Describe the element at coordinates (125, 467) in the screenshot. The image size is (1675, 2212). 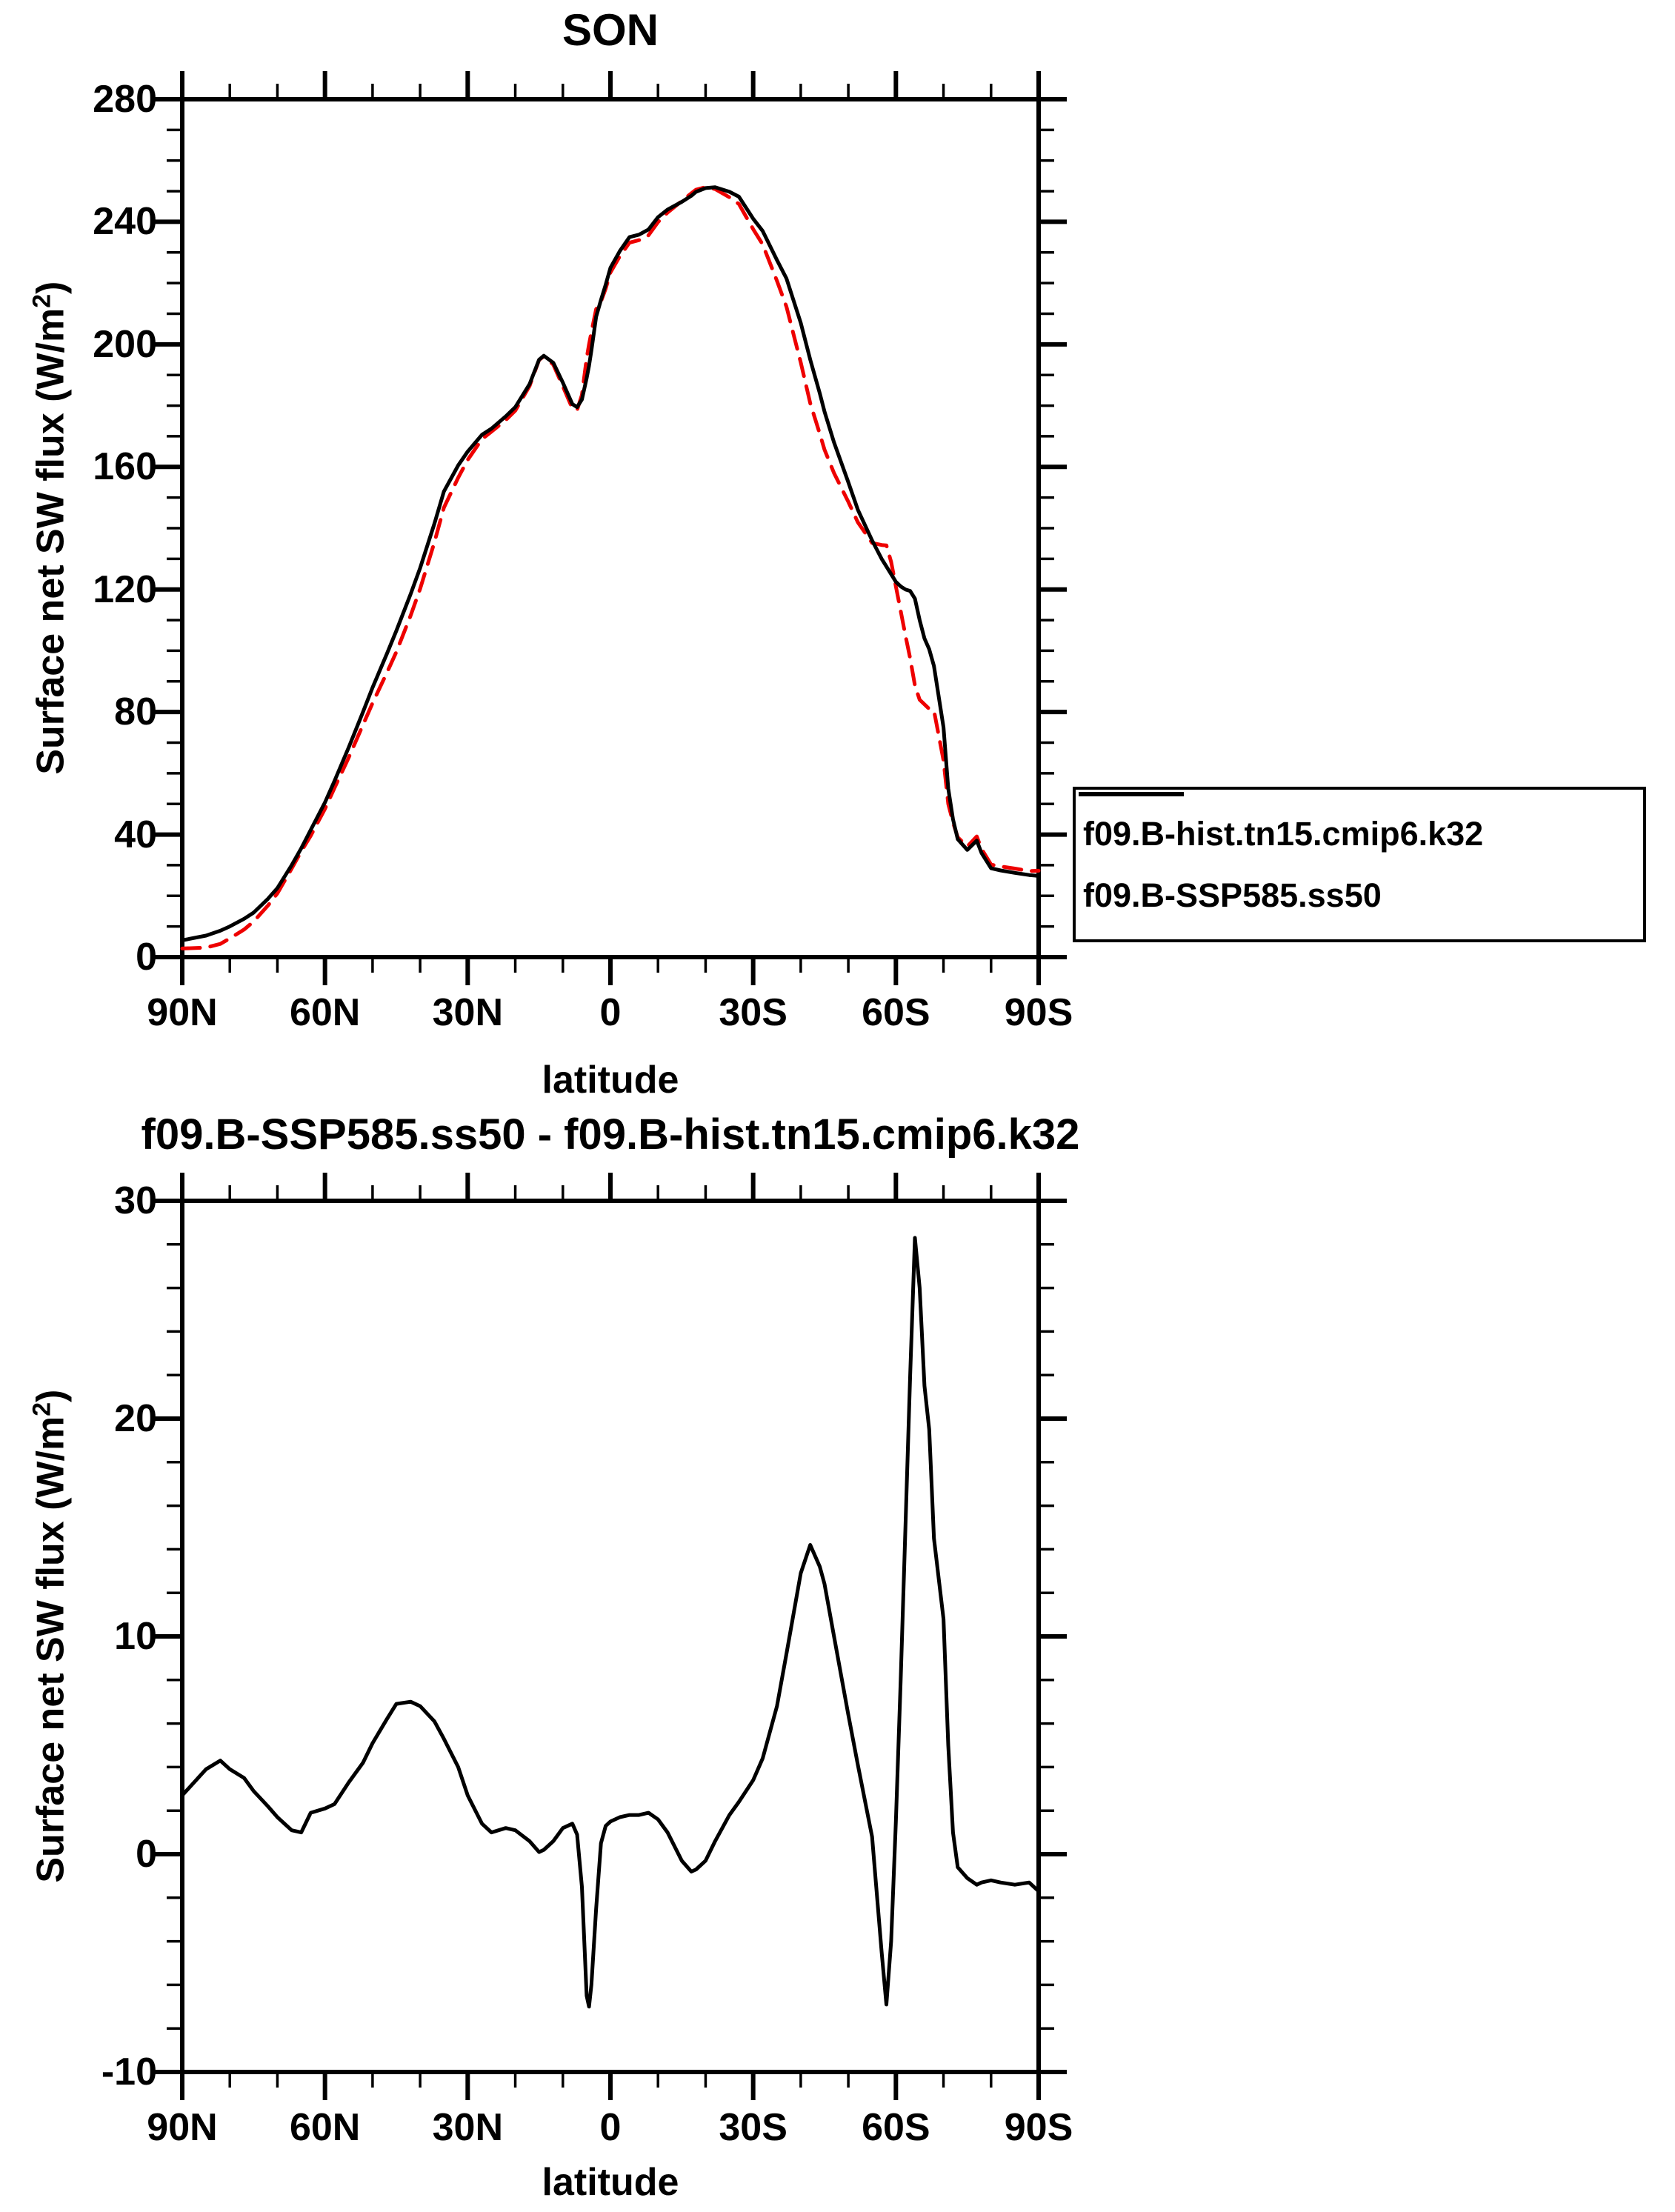
I see `y-tick-label: 160` at that location.